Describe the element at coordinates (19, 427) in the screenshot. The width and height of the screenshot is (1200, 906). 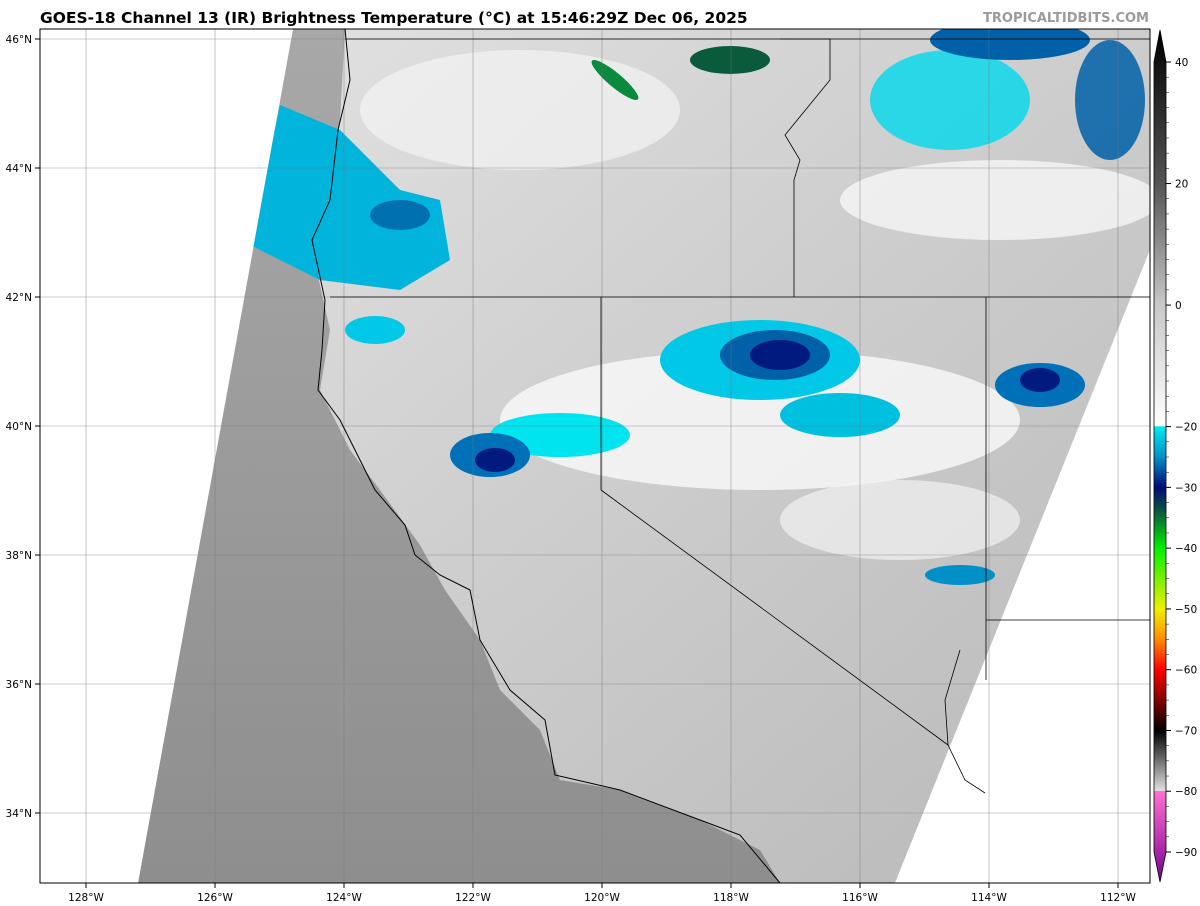
I see `latitude-label: 40°N` at that location.